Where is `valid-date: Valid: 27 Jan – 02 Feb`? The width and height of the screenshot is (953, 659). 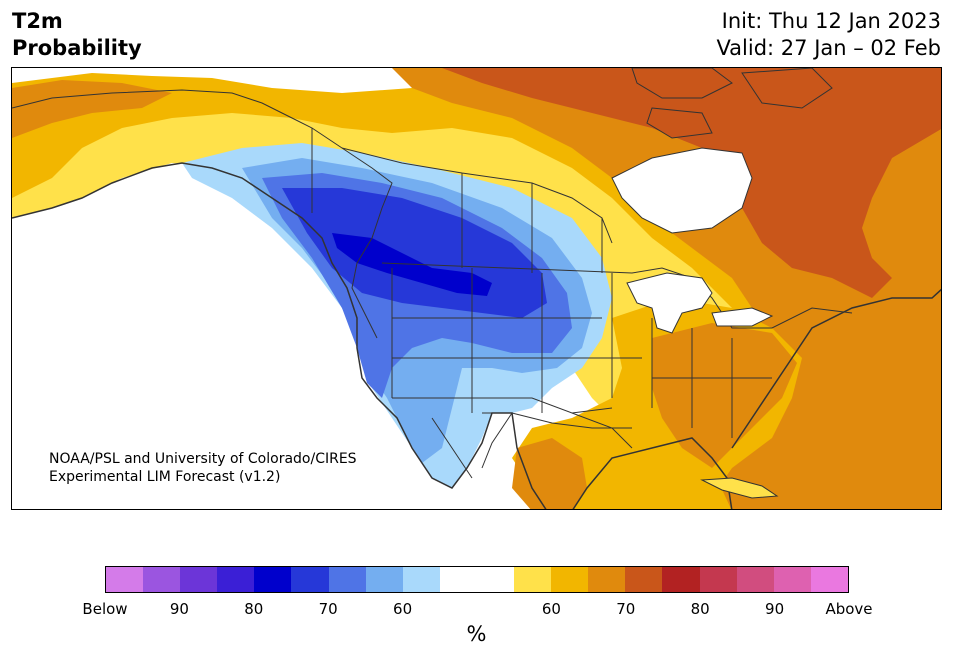 valid-date: Valid: 27 Jan – 02 Feb is located at coordinates (828, 48).